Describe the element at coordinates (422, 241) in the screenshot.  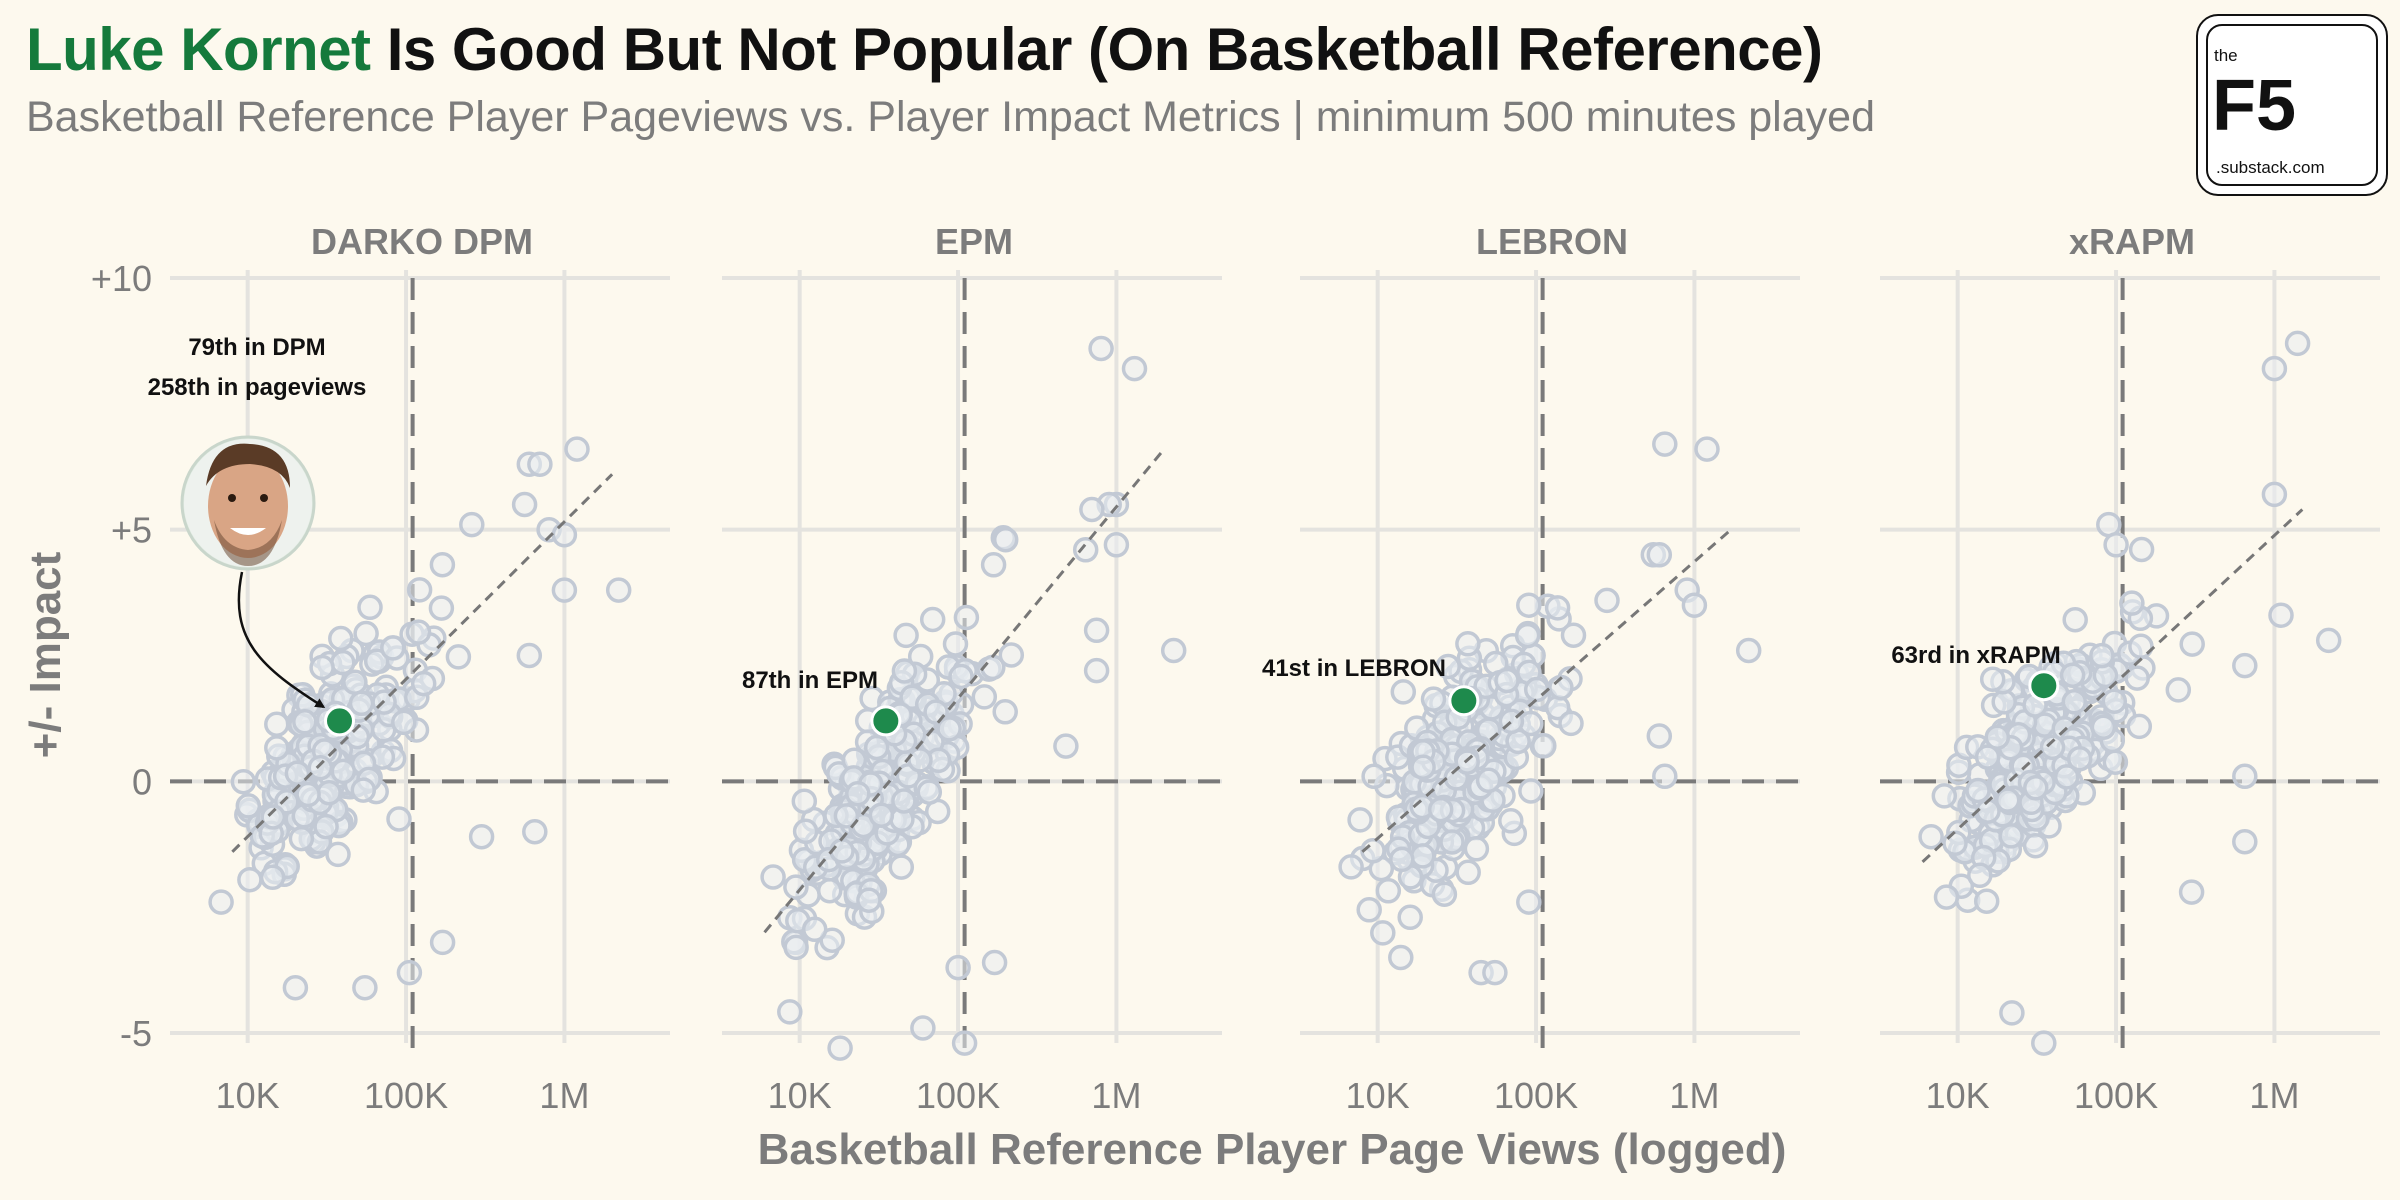
I see `panel-title: DARKO DPM` at that location.